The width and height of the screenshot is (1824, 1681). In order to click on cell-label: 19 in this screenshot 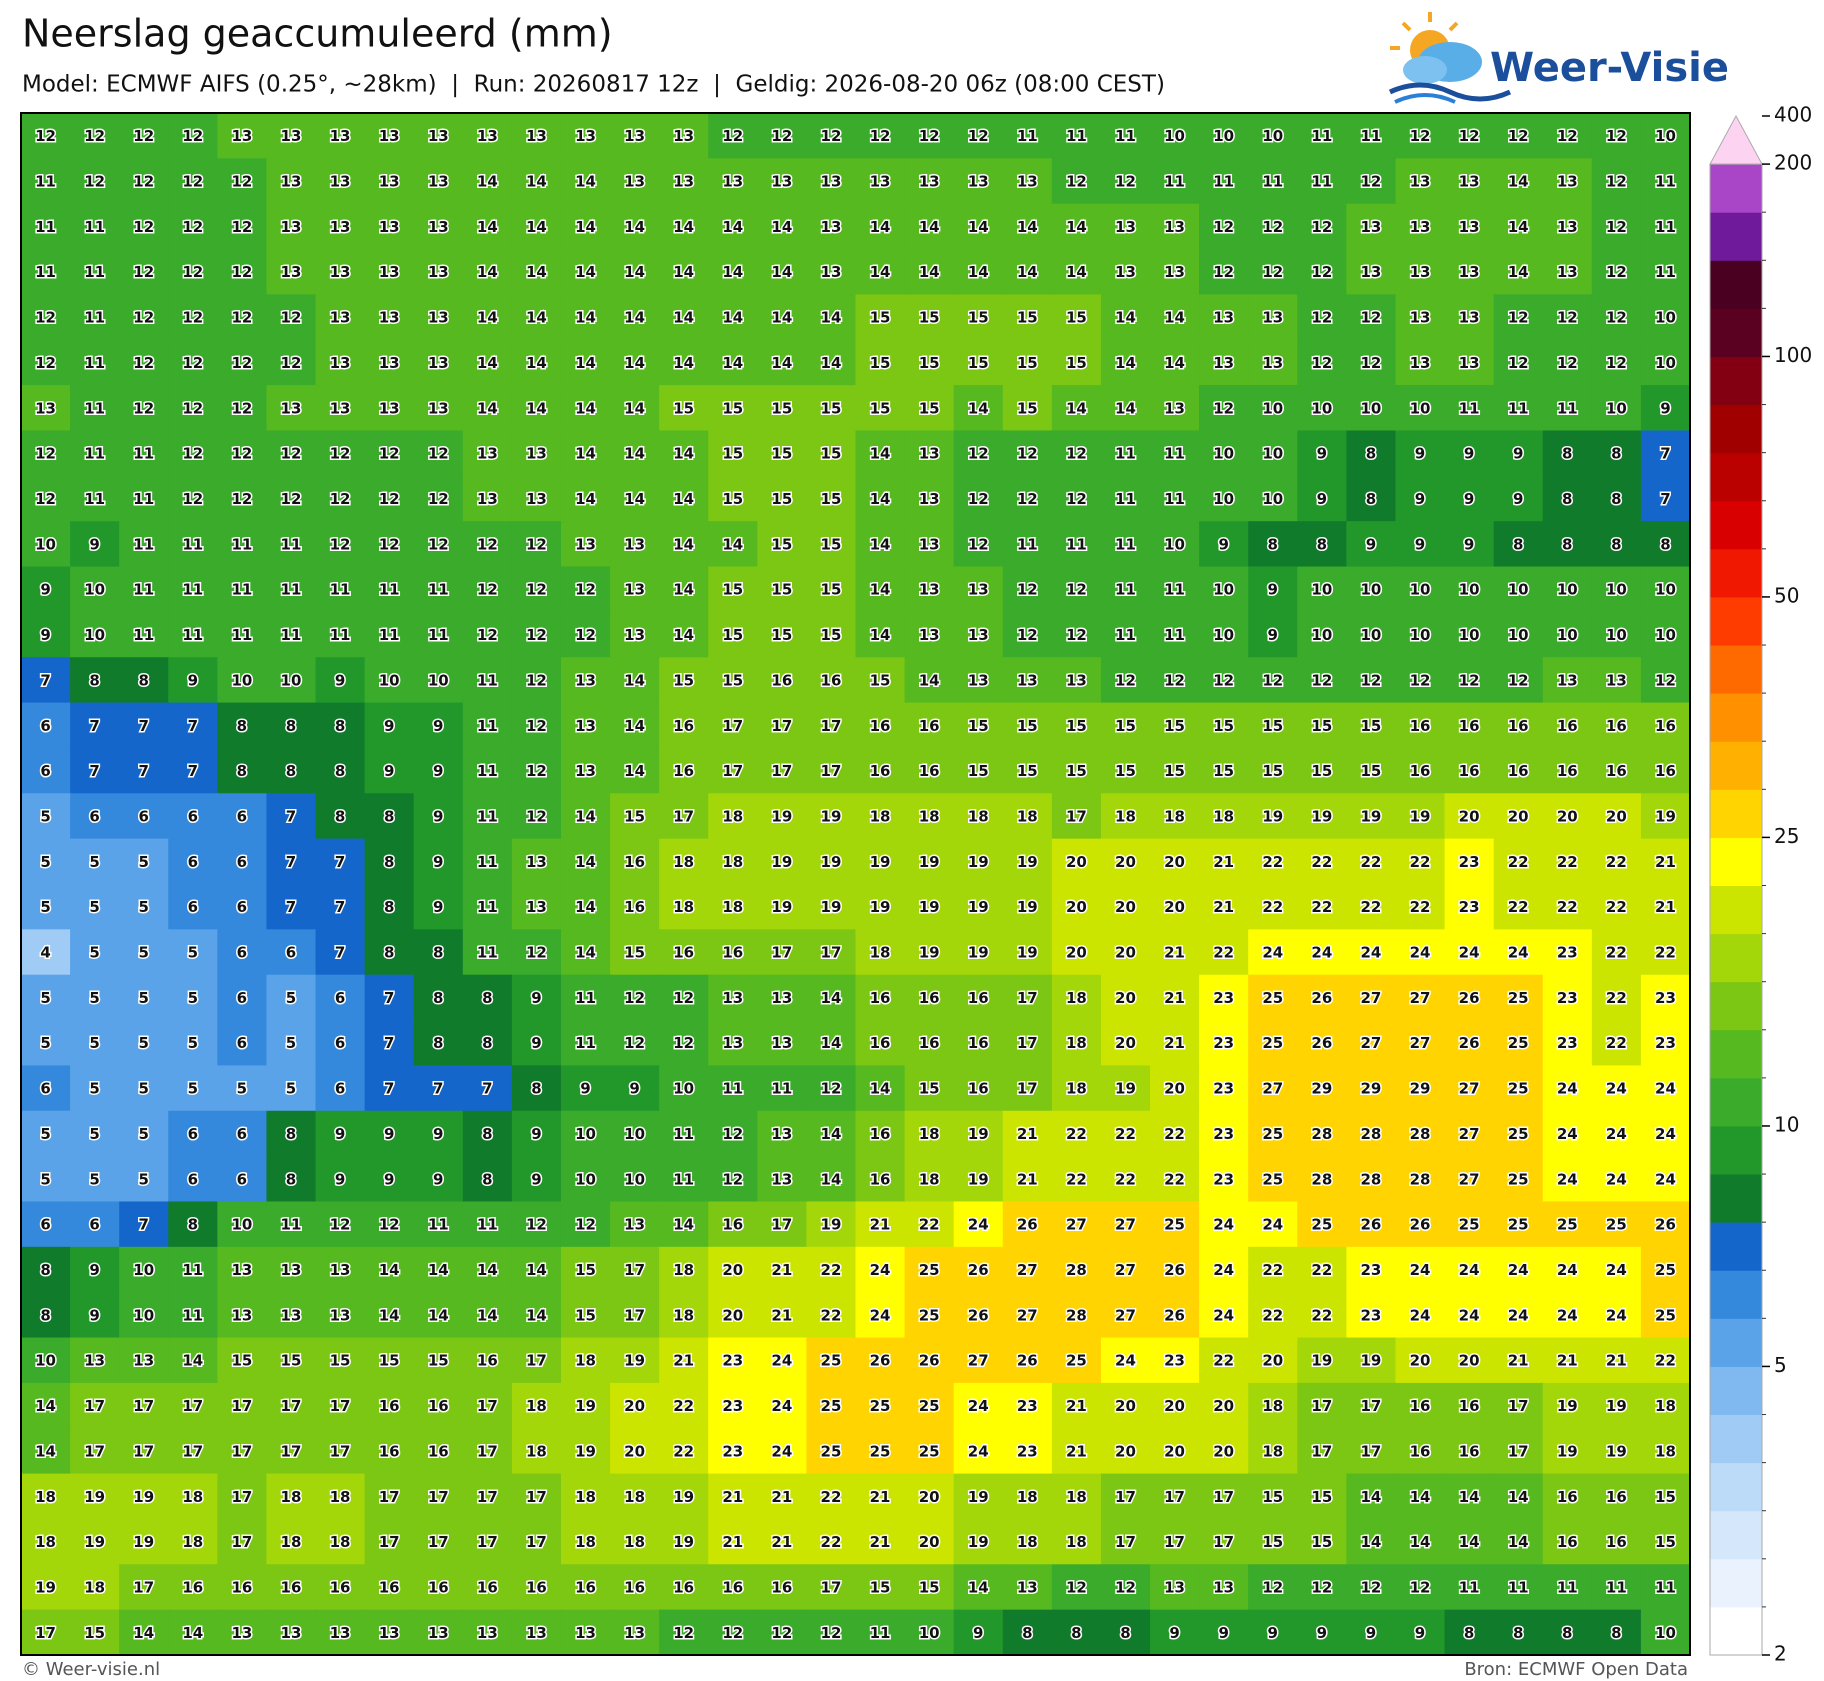, I will do `click(1567, 1451)`.